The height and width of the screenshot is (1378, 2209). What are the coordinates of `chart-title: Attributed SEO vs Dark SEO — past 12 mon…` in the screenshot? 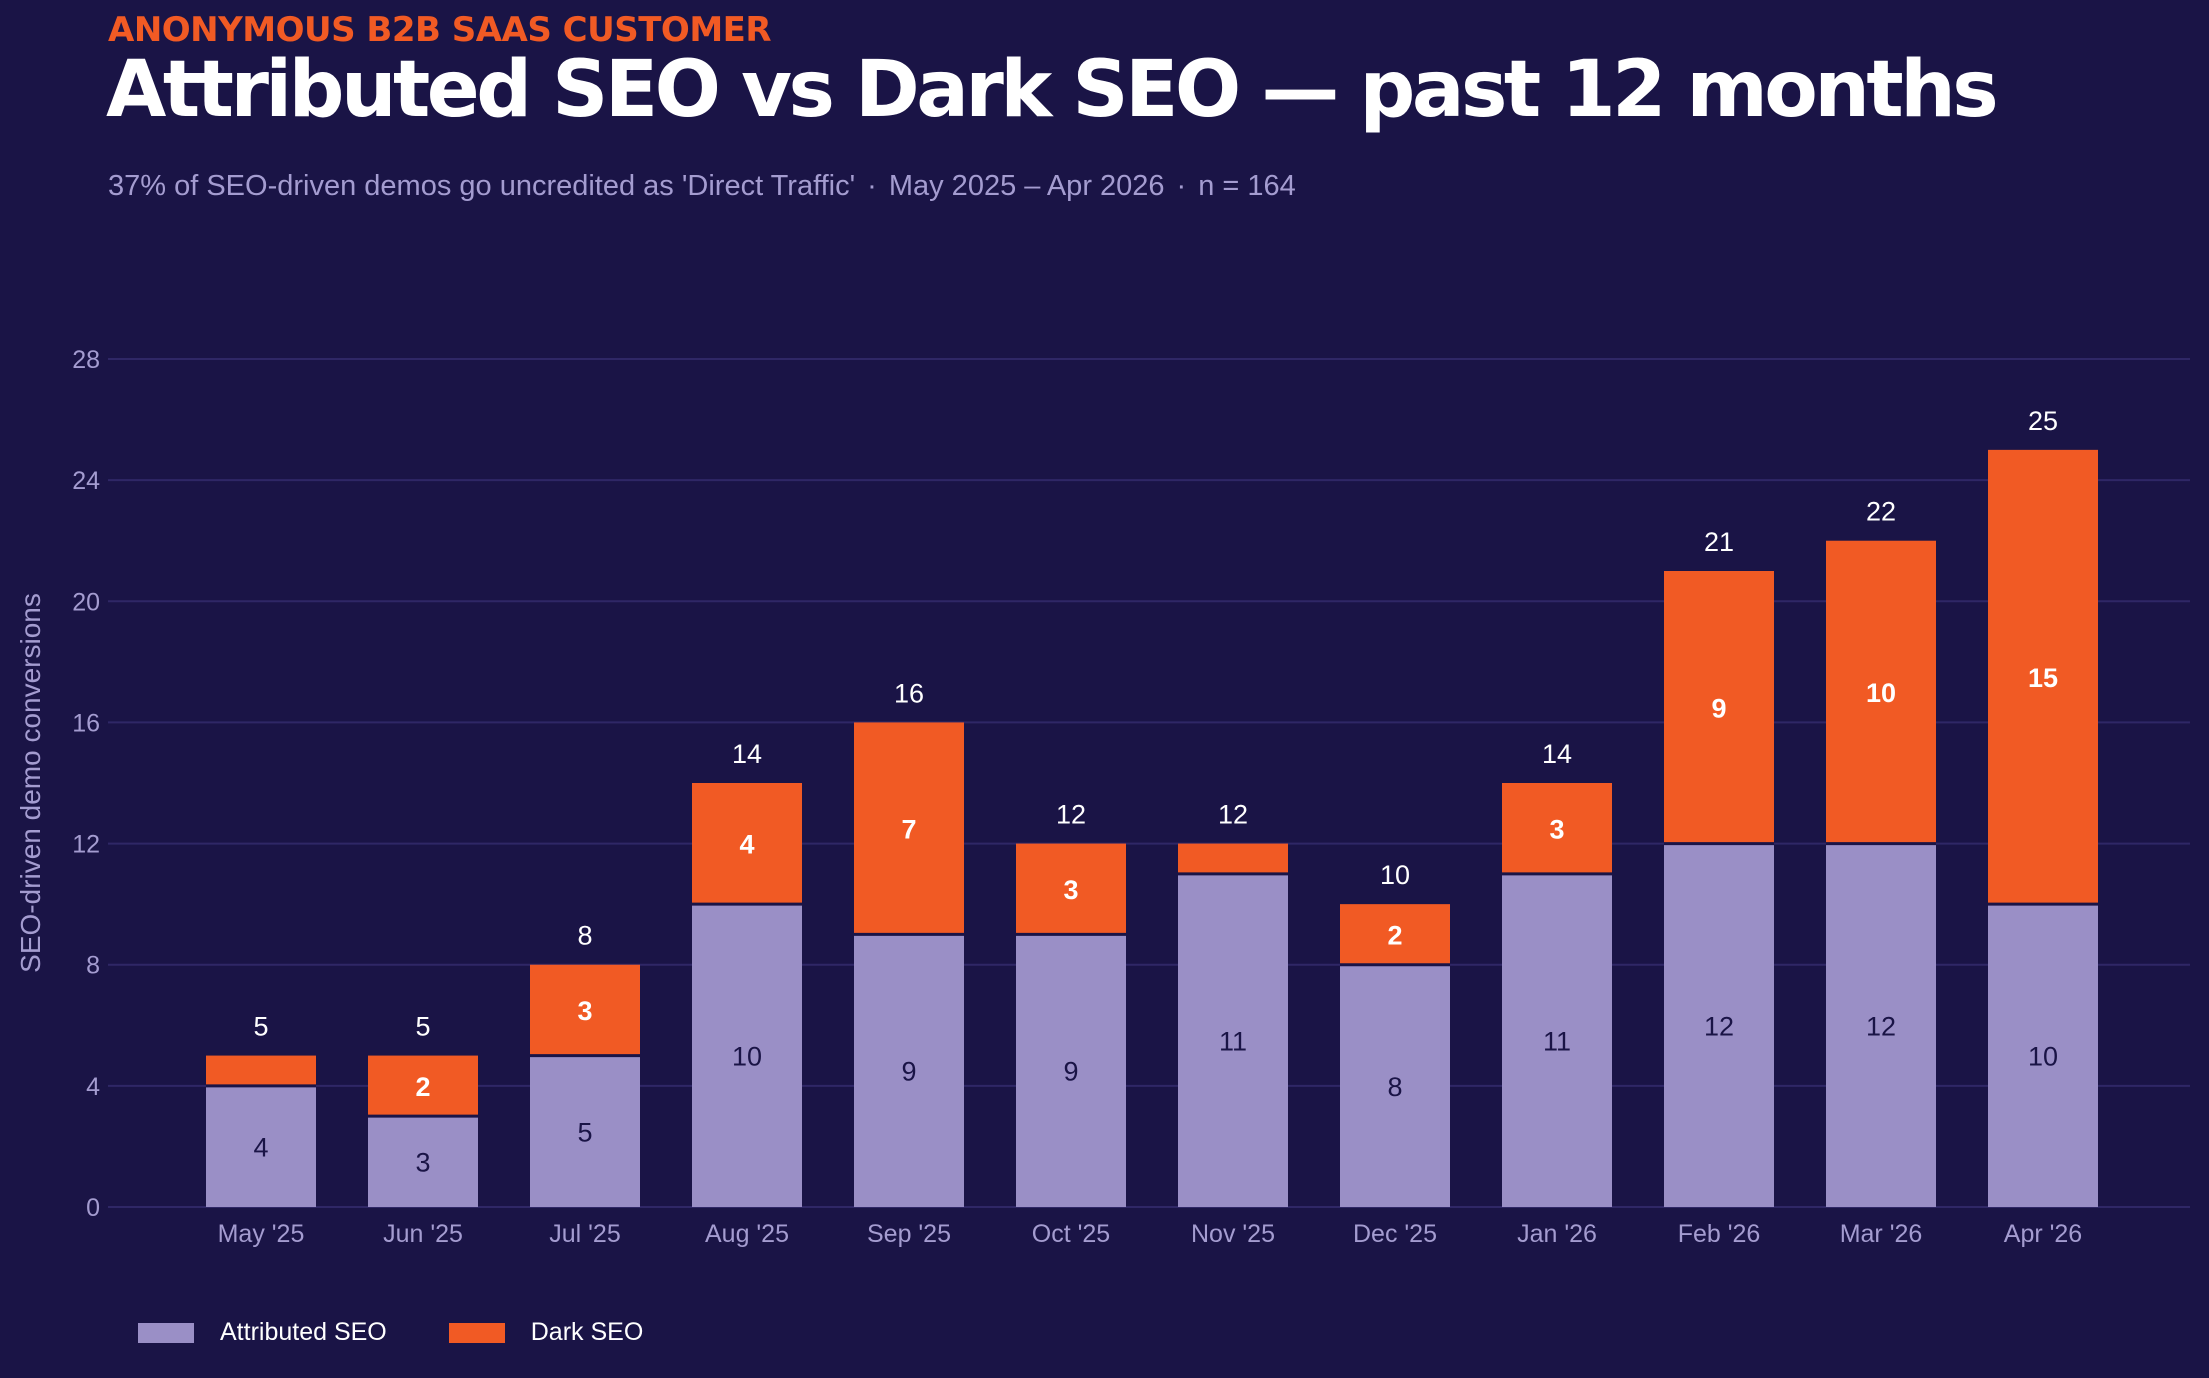 It's located at (1052, 90).